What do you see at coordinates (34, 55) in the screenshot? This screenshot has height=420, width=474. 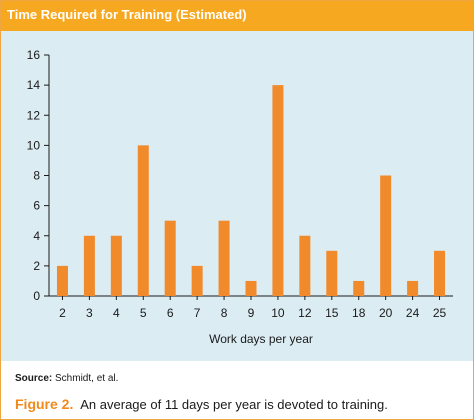 I see `y-tick-label-16: 16` at bounding box center [34, 55].